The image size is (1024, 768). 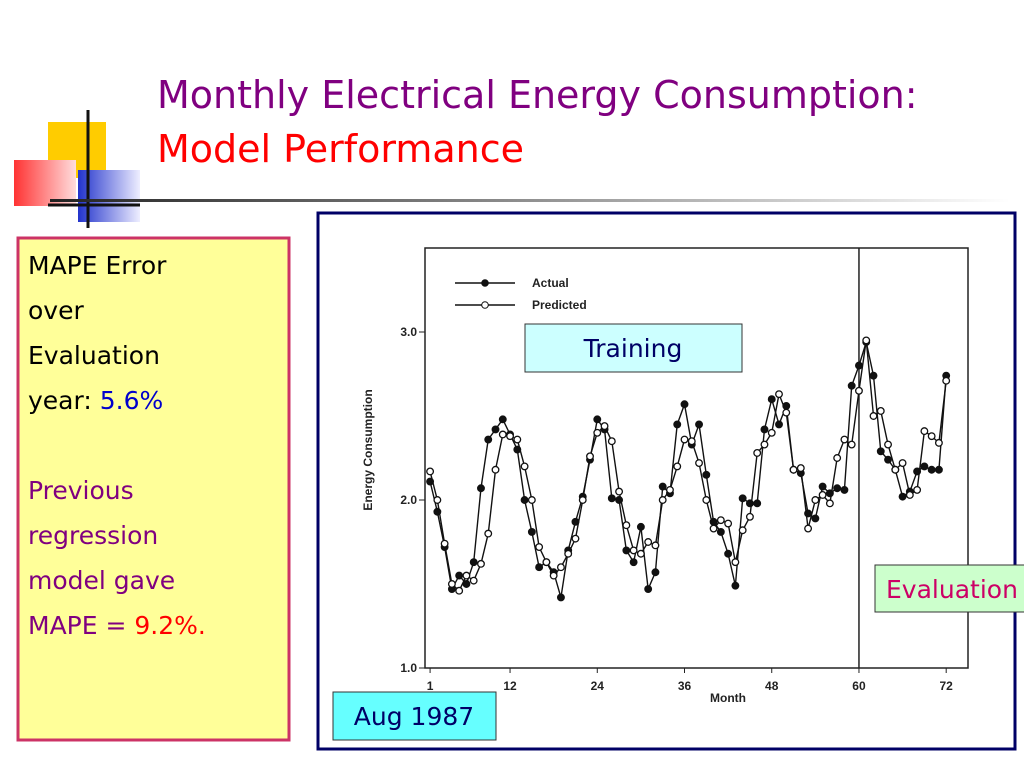 I want to click on y-tick-label: 3.0, so click(x=408, y=332).